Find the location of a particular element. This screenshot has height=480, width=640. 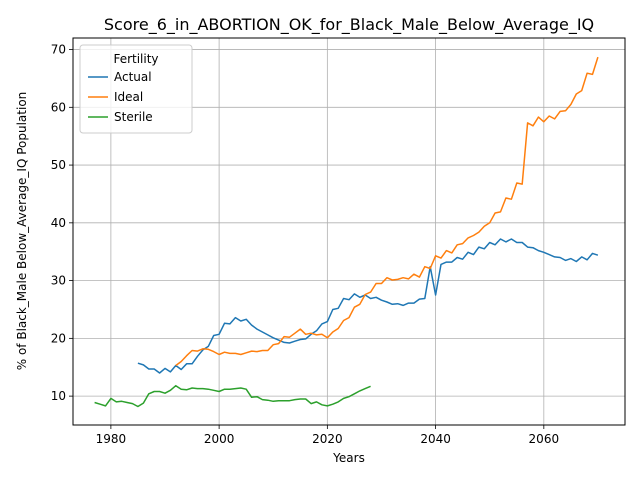

x-axis-ticks: 1980 2000 2020 2040 2060 is located at coordinates (327, 435).